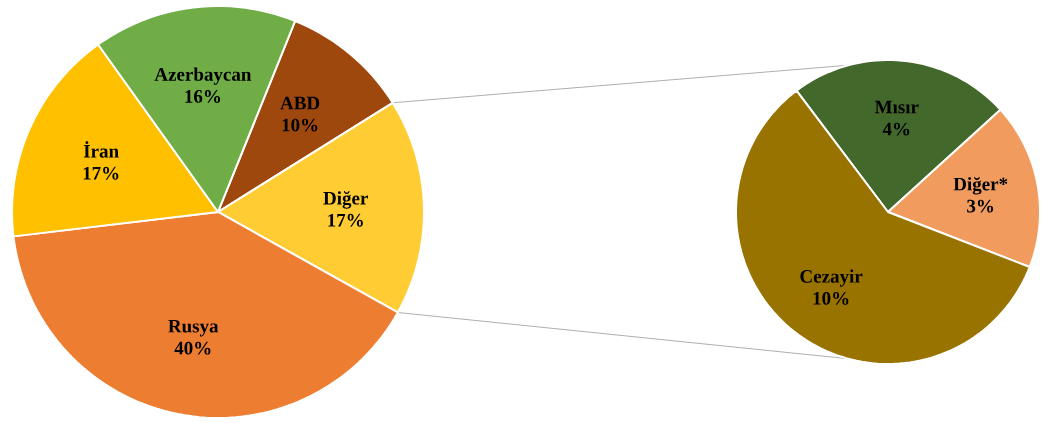 The height and width of the screenshot is (423, 1050). I want to click on slice-label: Azerbaycan, so click(203, 76).